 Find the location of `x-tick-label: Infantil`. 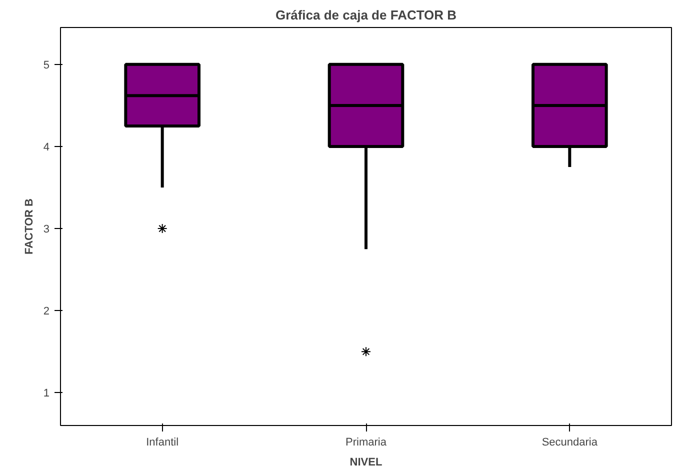

x-tick-label: Infantil is located at coordinates (162, 442).